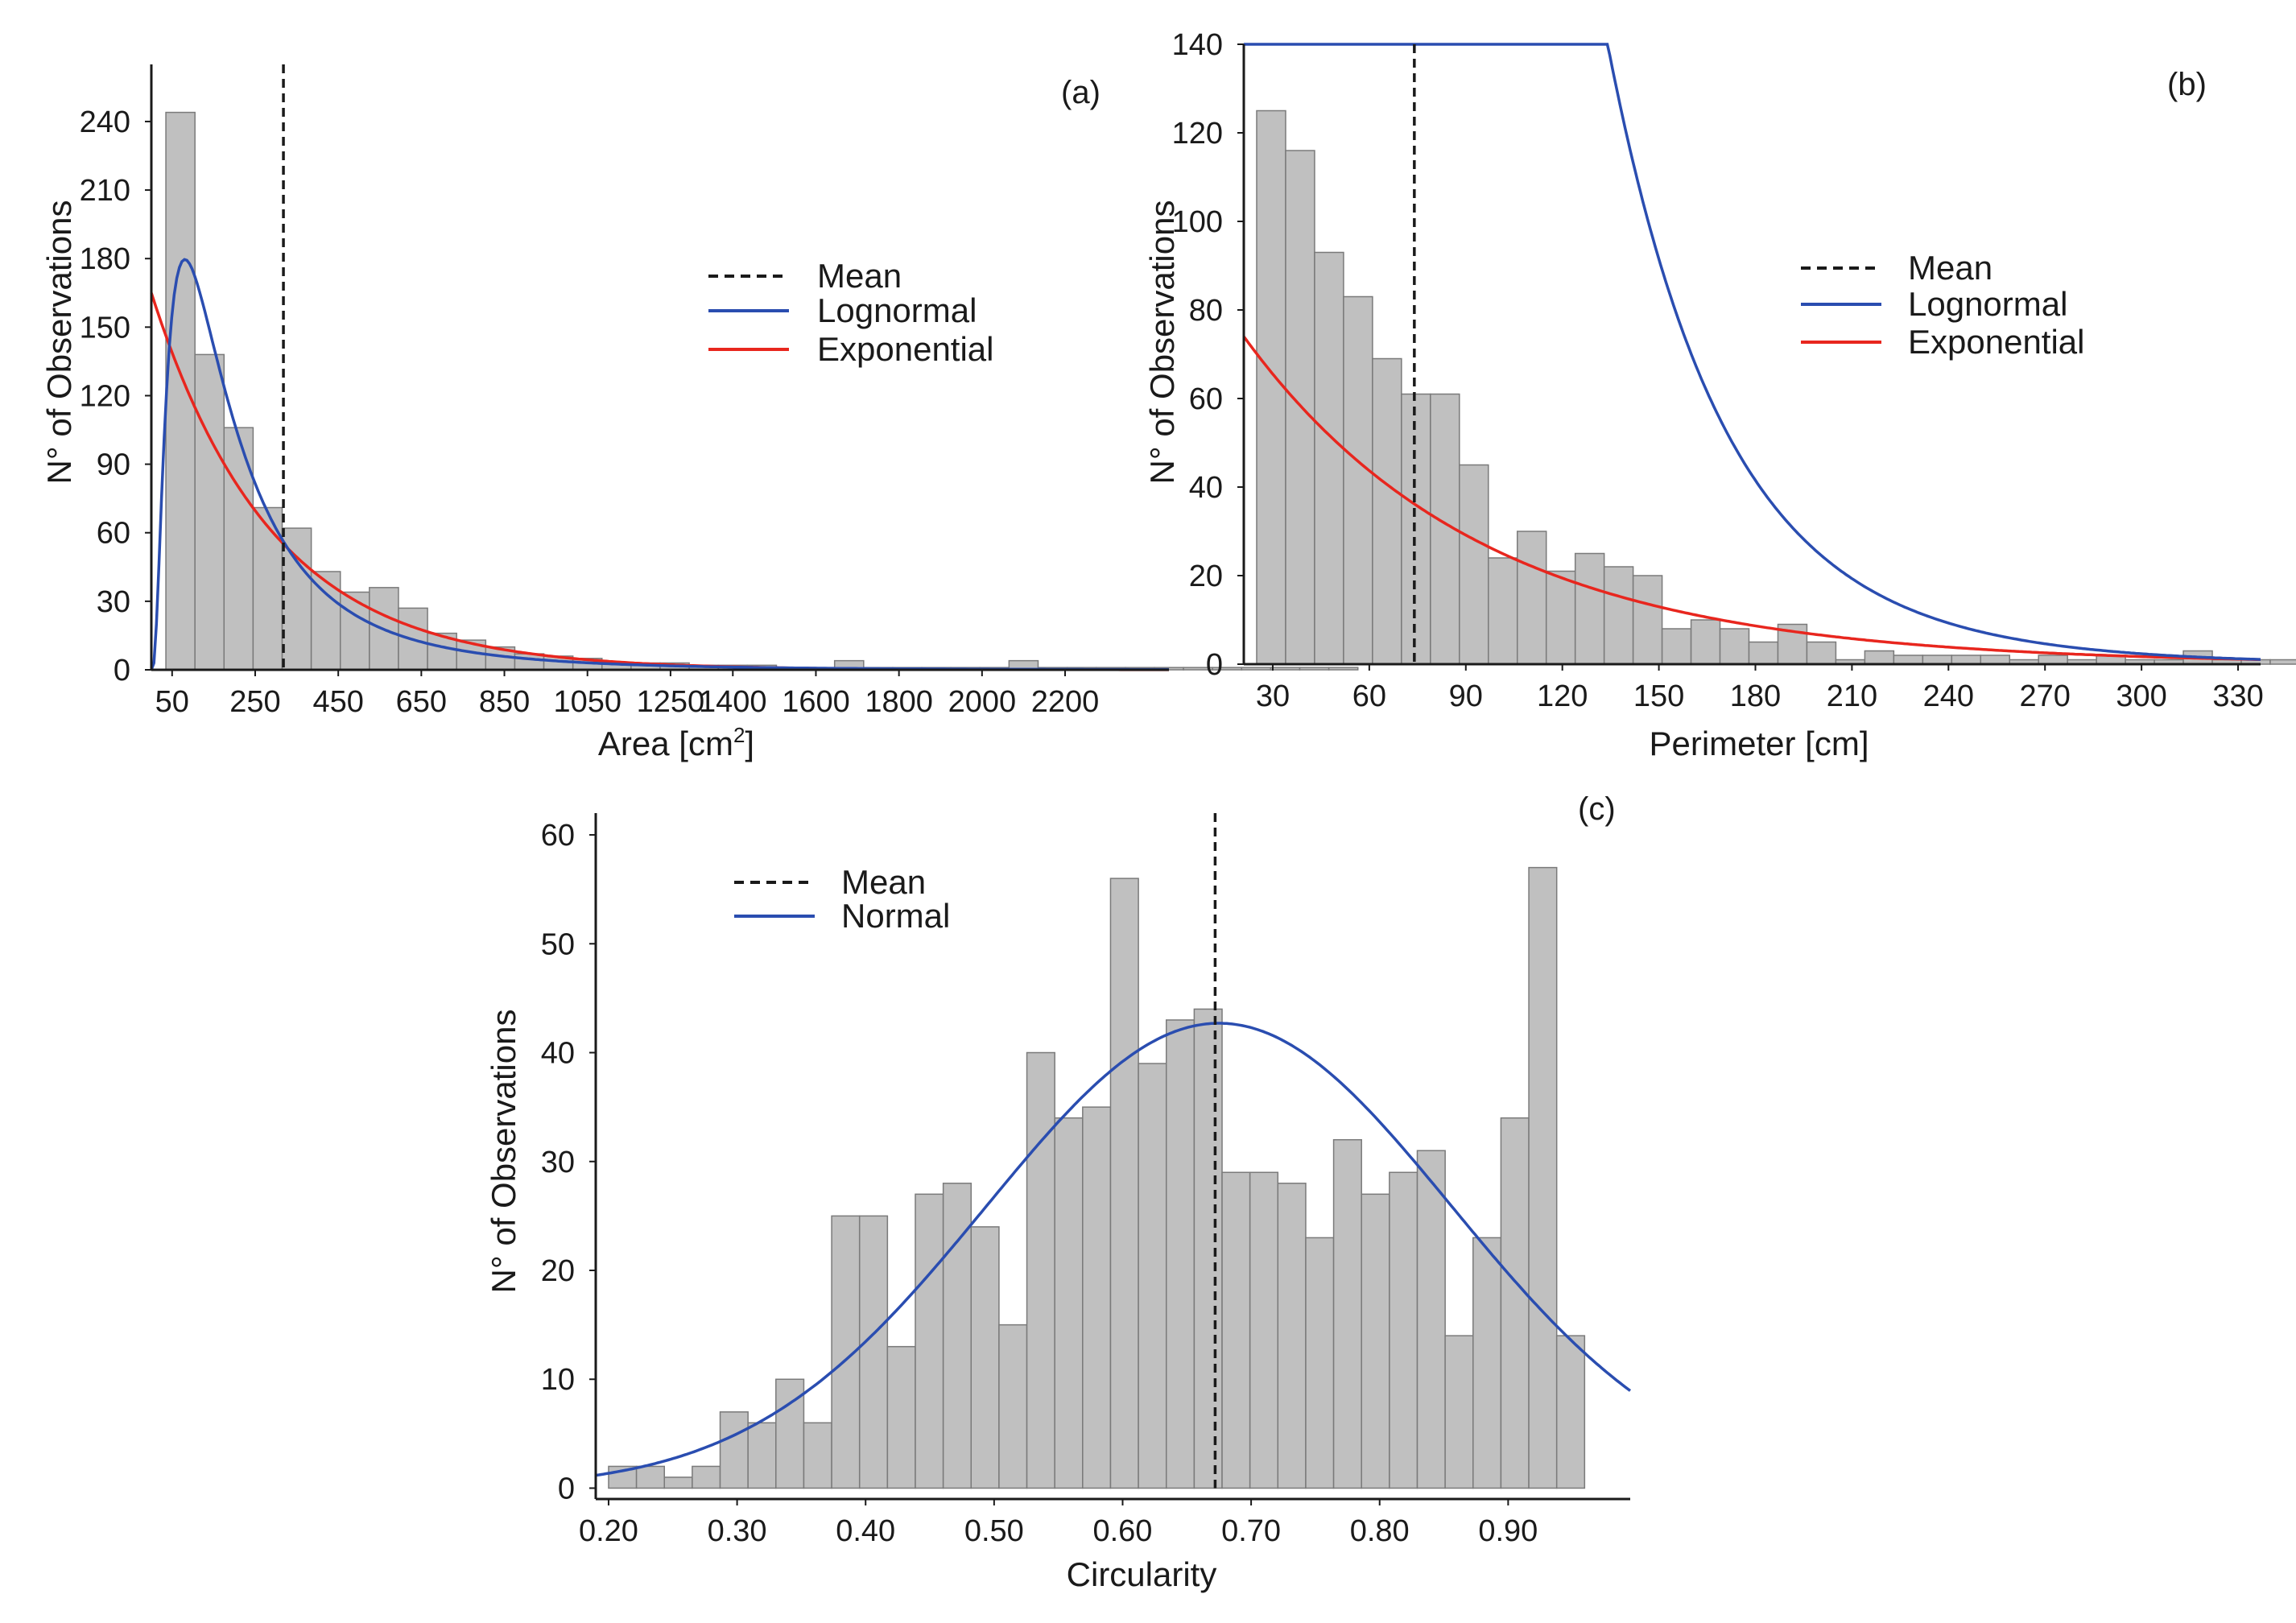  I want to click on y-tick-label: 10, so click(558, 1380).